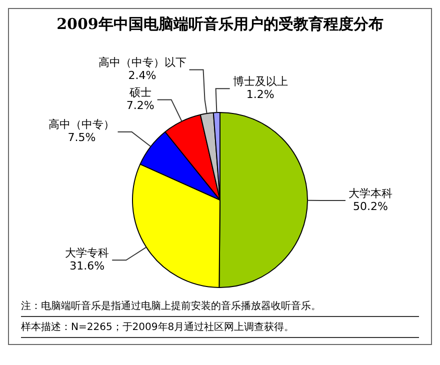 The width and height of the screenshot is (440, 365). I want to click on data-label: 7.2%, so click(140, 105).